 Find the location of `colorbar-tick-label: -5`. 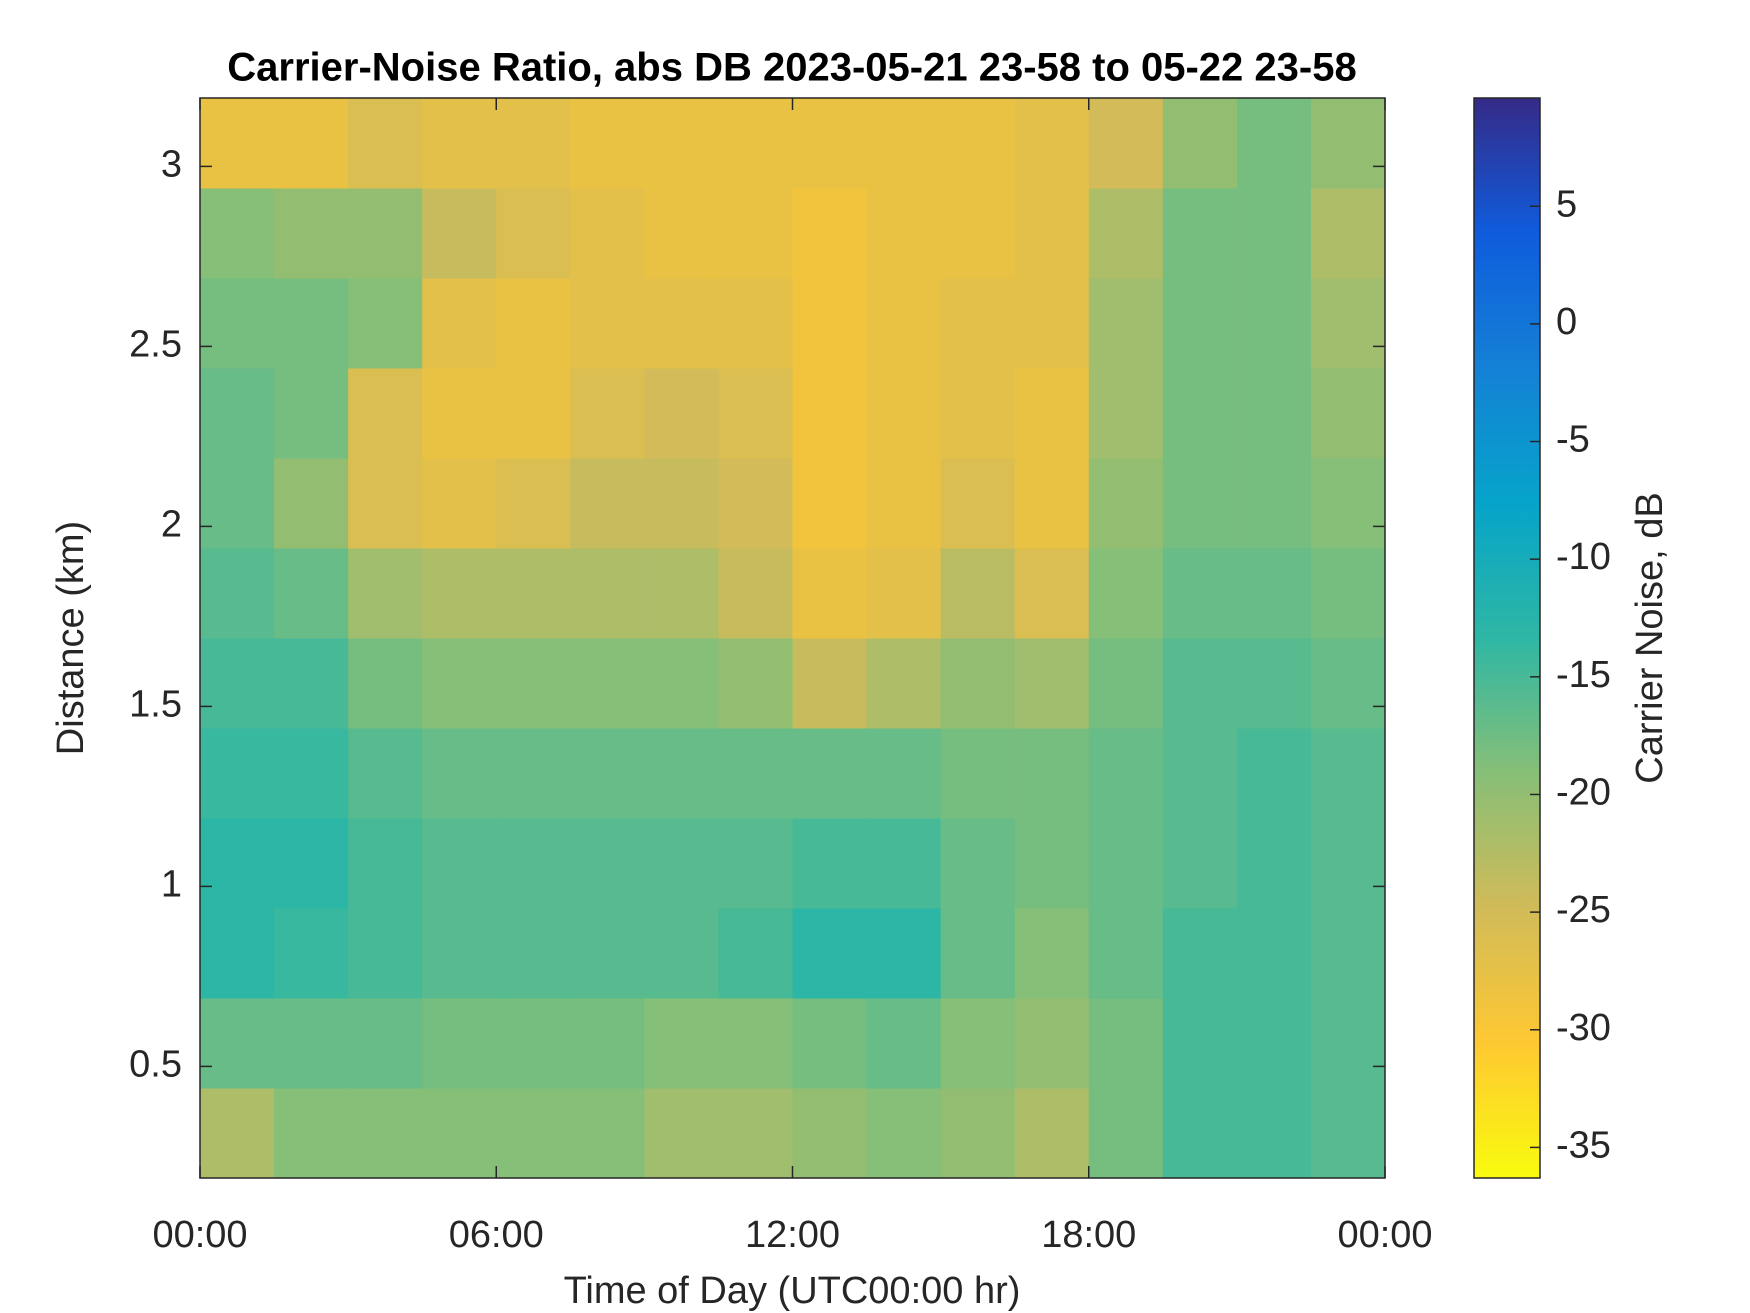

colorbar-tick-label: -5 is located at coordinates (1573, 440).